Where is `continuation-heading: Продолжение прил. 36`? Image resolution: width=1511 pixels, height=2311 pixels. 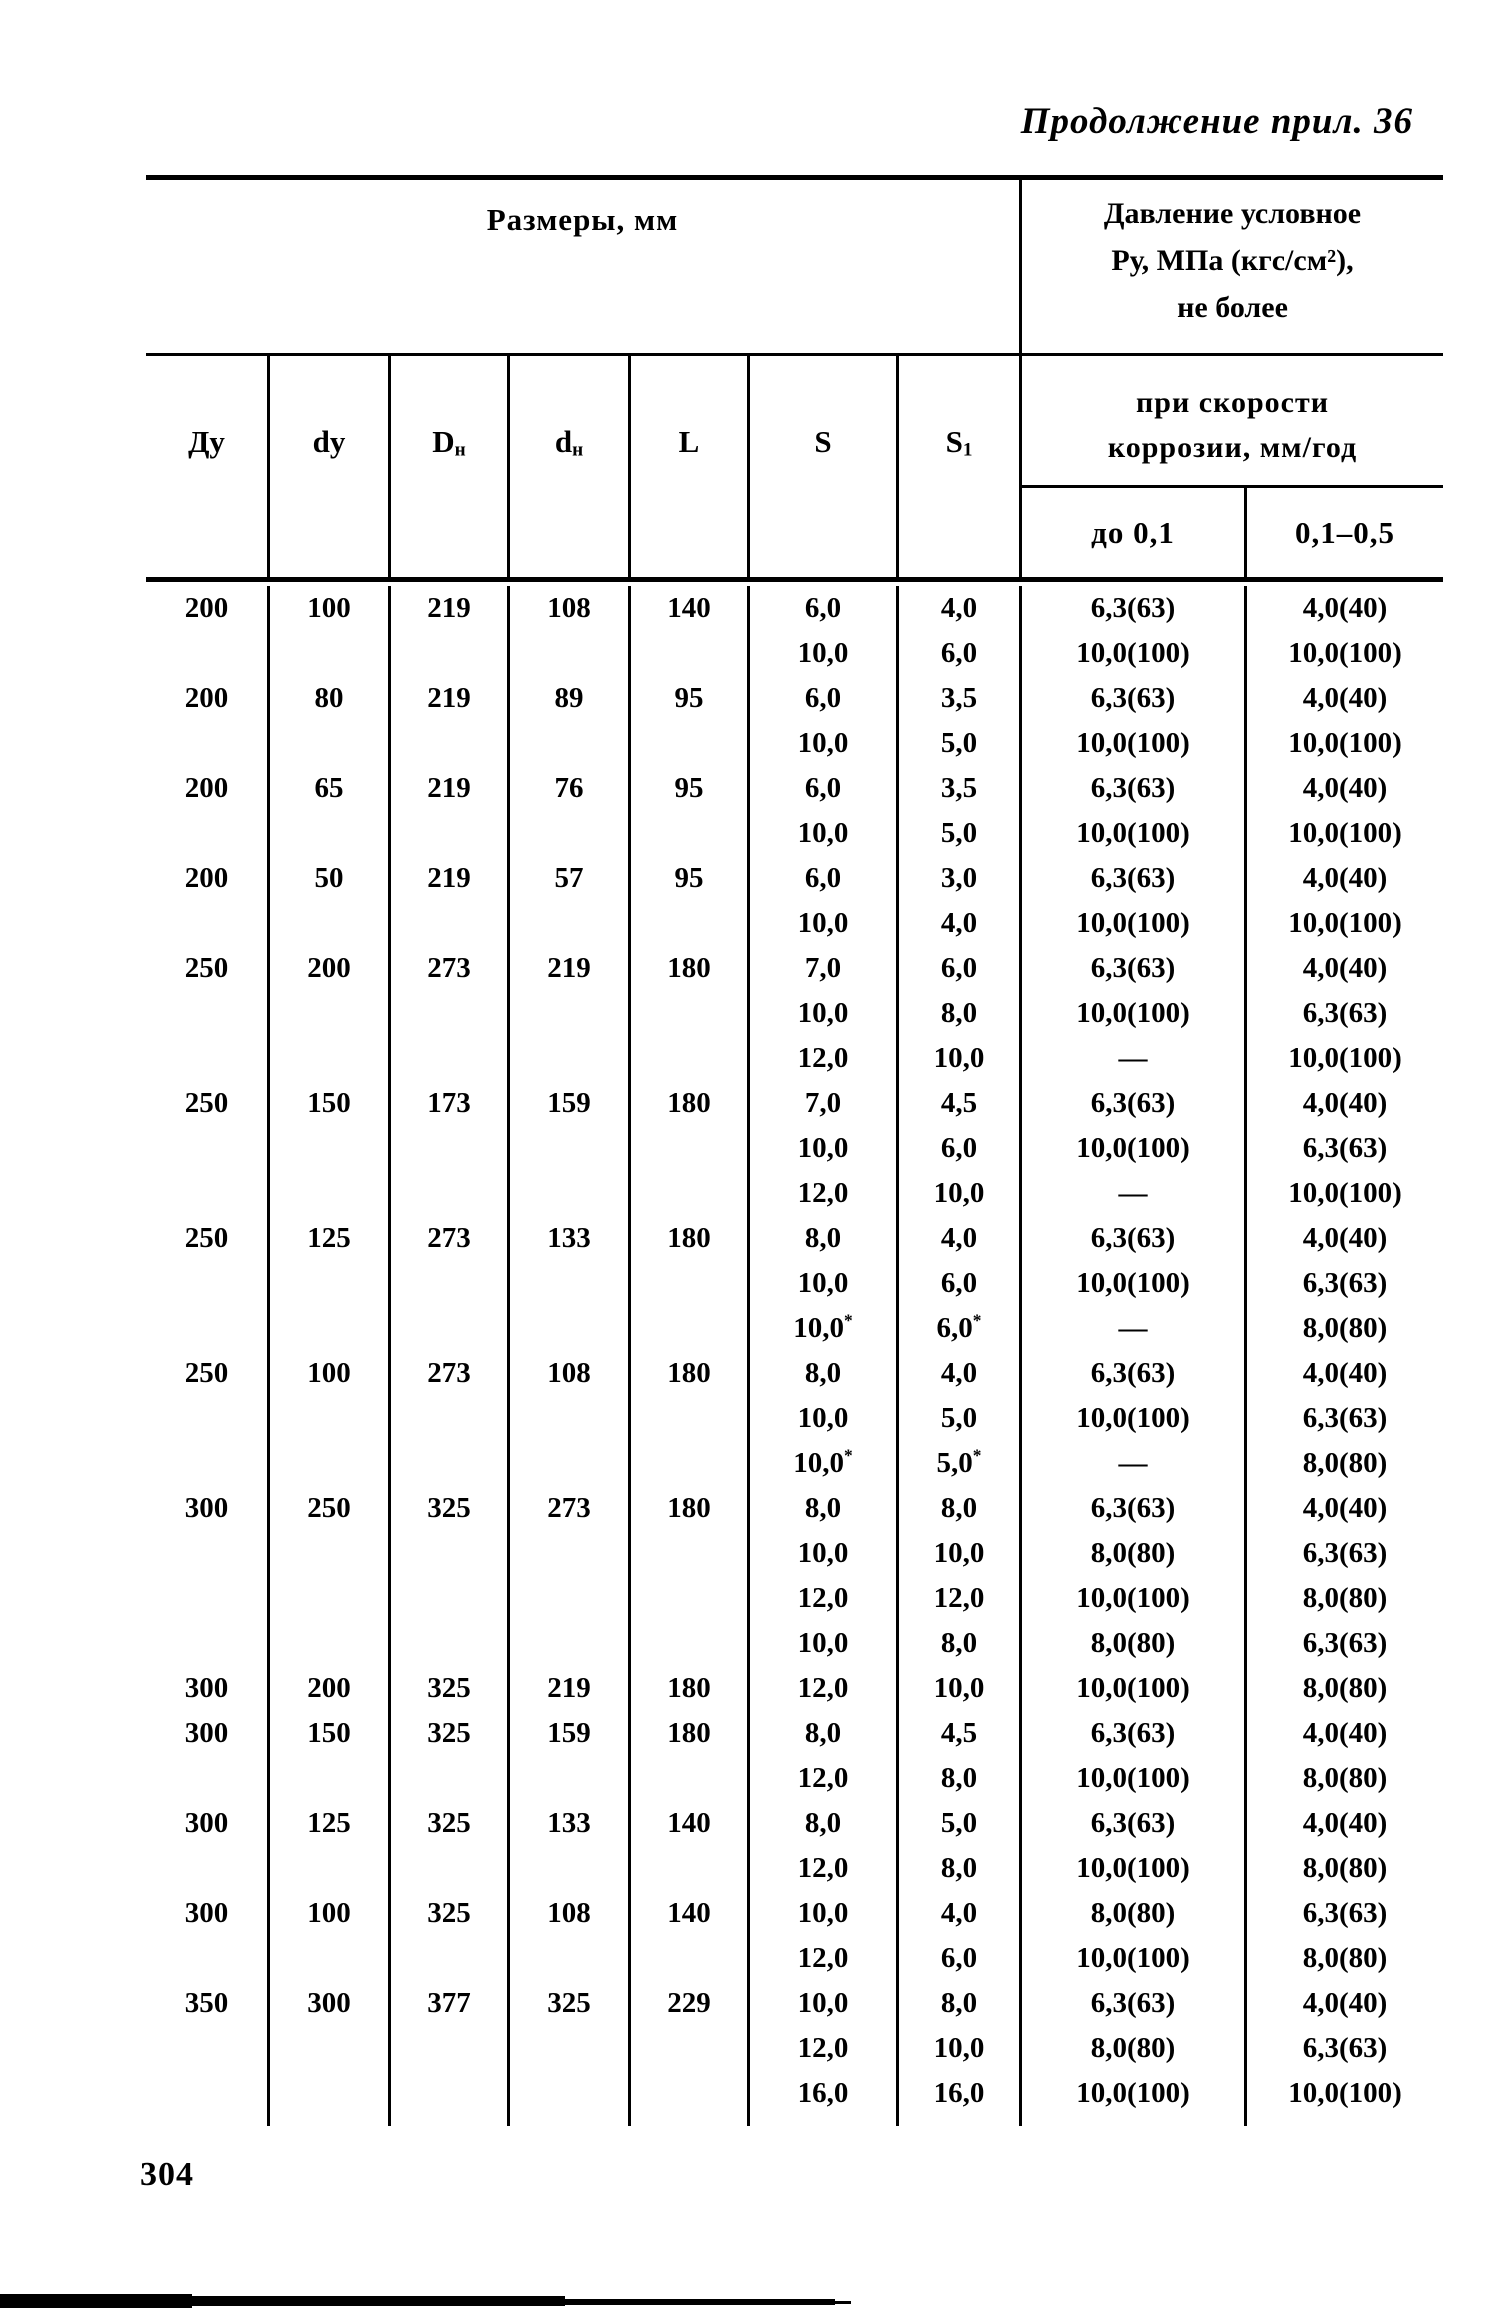 continuation-heading: Продолжение прил. 36 is located at coordinates (1216, 121).